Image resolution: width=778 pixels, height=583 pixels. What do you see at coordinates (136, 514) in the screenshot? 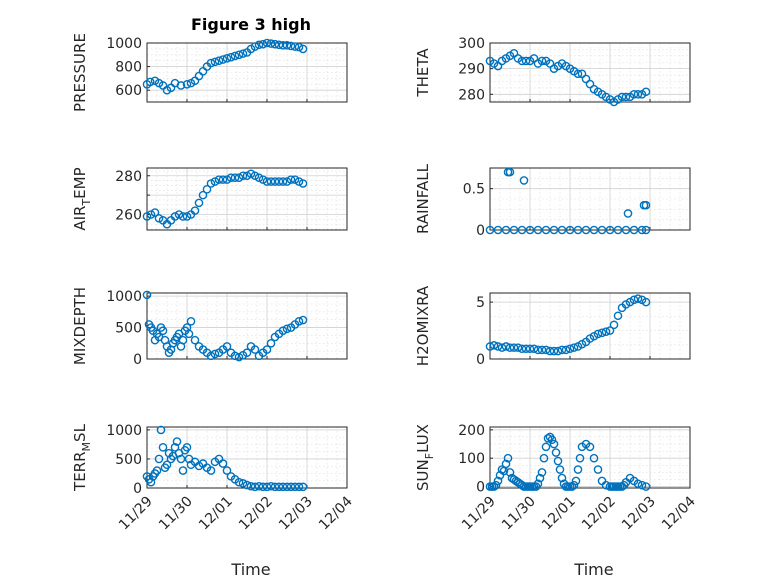
I see `x-tick-label: 11/29` at bounding box center [136, 514].